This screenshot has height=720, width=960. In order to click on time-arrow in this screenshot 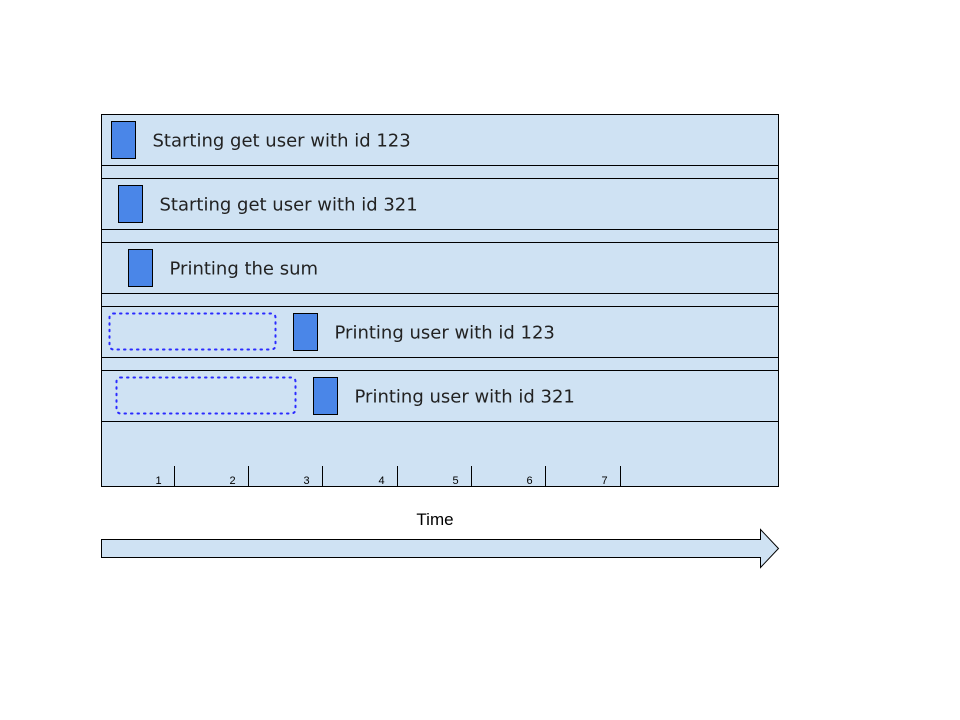, I will do `click(440, 548)`.